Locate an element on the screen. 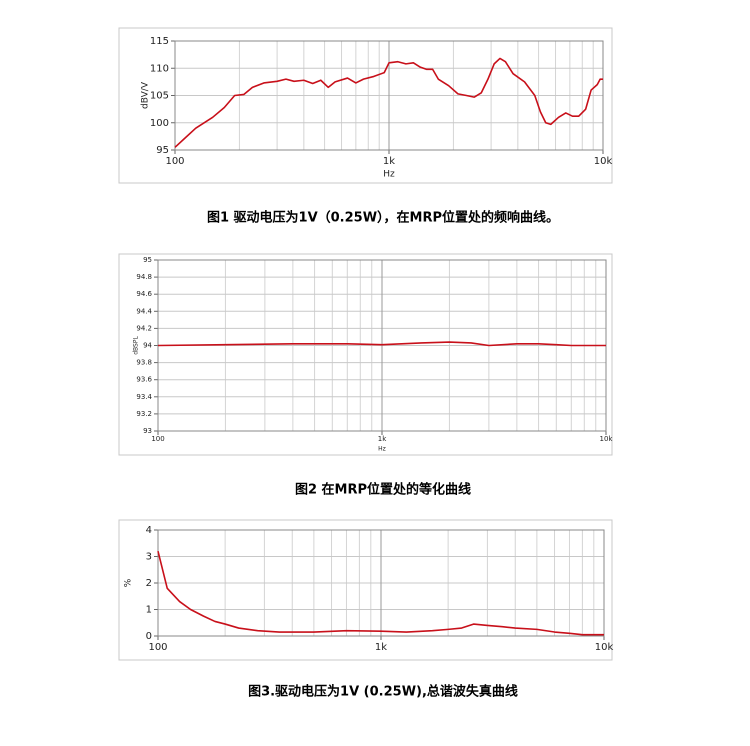  y-tick-label: 2 is located at coordinates (149, 583).